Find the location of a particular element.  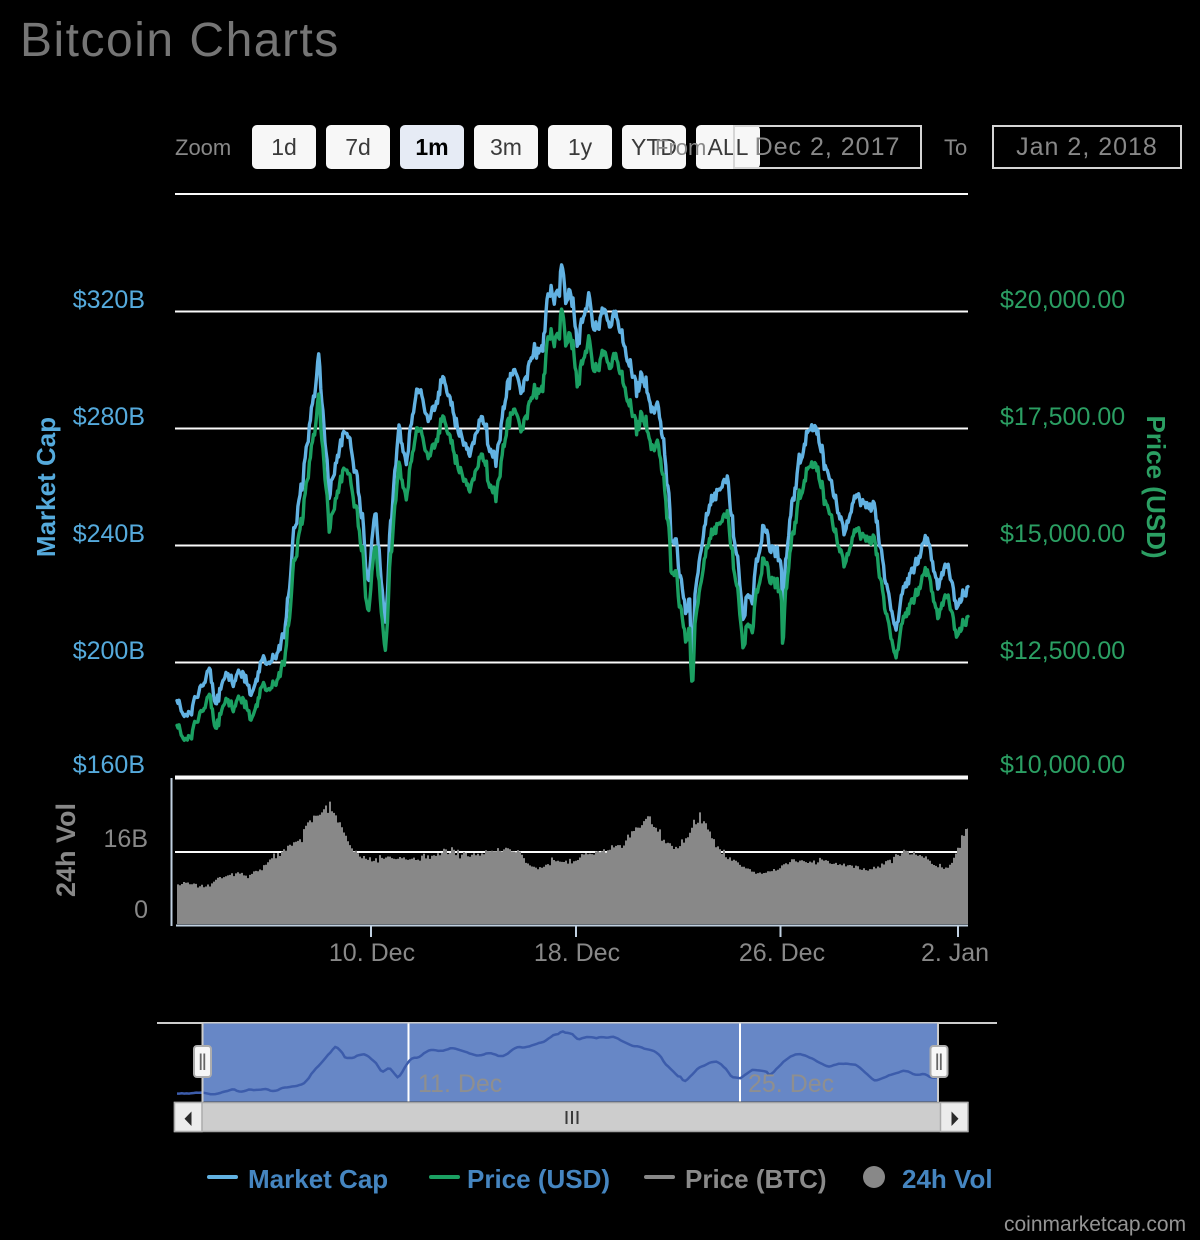

svg-text: $10,000.00 is located at coordinates (1062, 765).